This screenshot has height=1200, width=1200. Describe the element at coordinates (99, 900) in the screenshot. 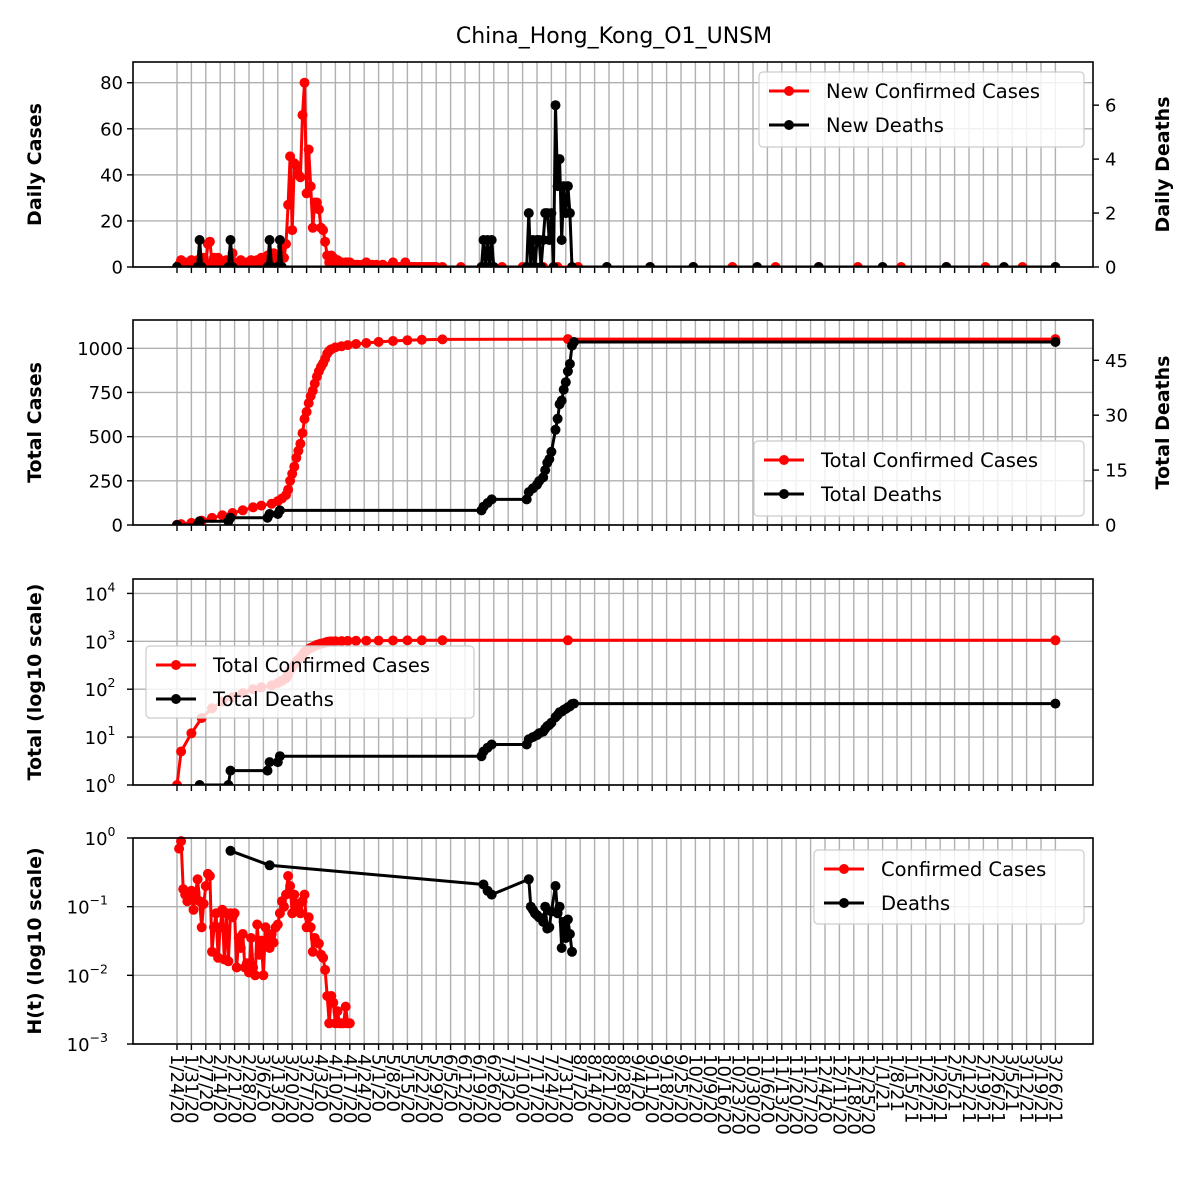

I see `y-tick-exponent: −1` at that location.